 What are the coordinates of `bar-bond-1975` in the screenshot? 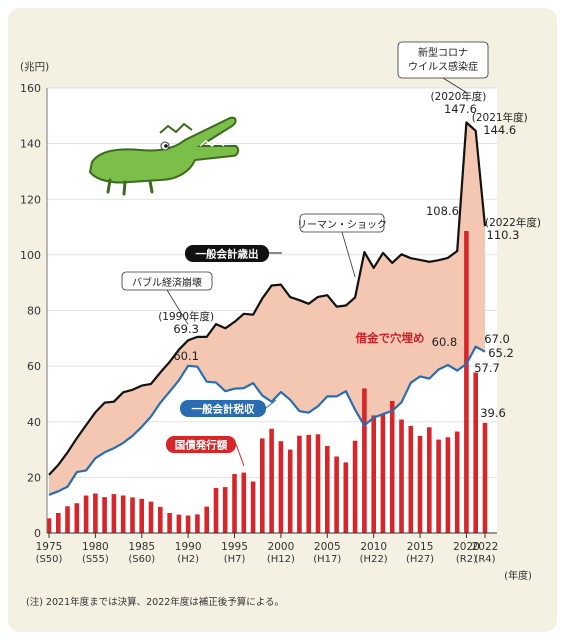 It's located at (49, 525).